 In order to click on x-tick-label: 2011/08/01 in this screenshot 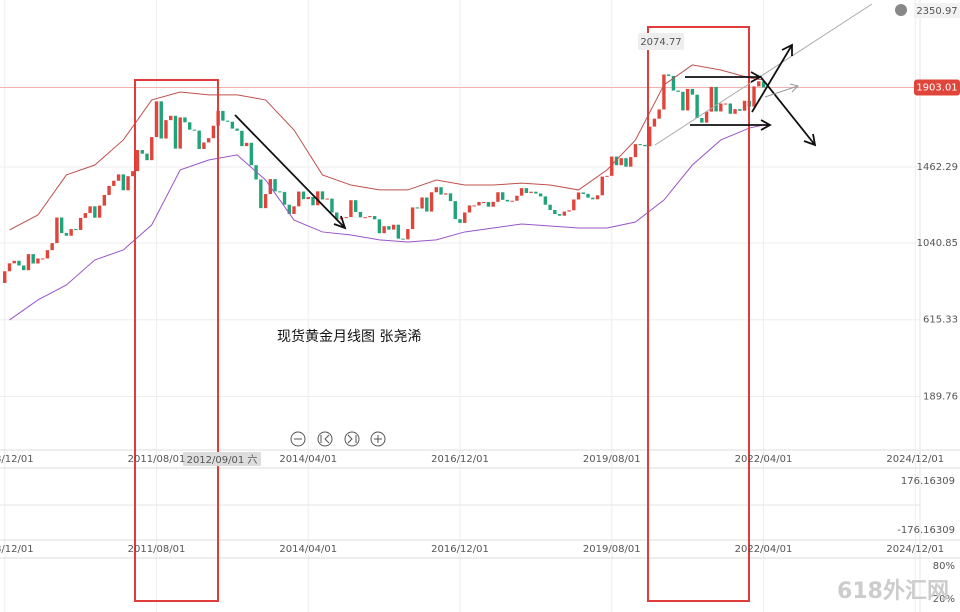, I will do `click(157, 459)`.